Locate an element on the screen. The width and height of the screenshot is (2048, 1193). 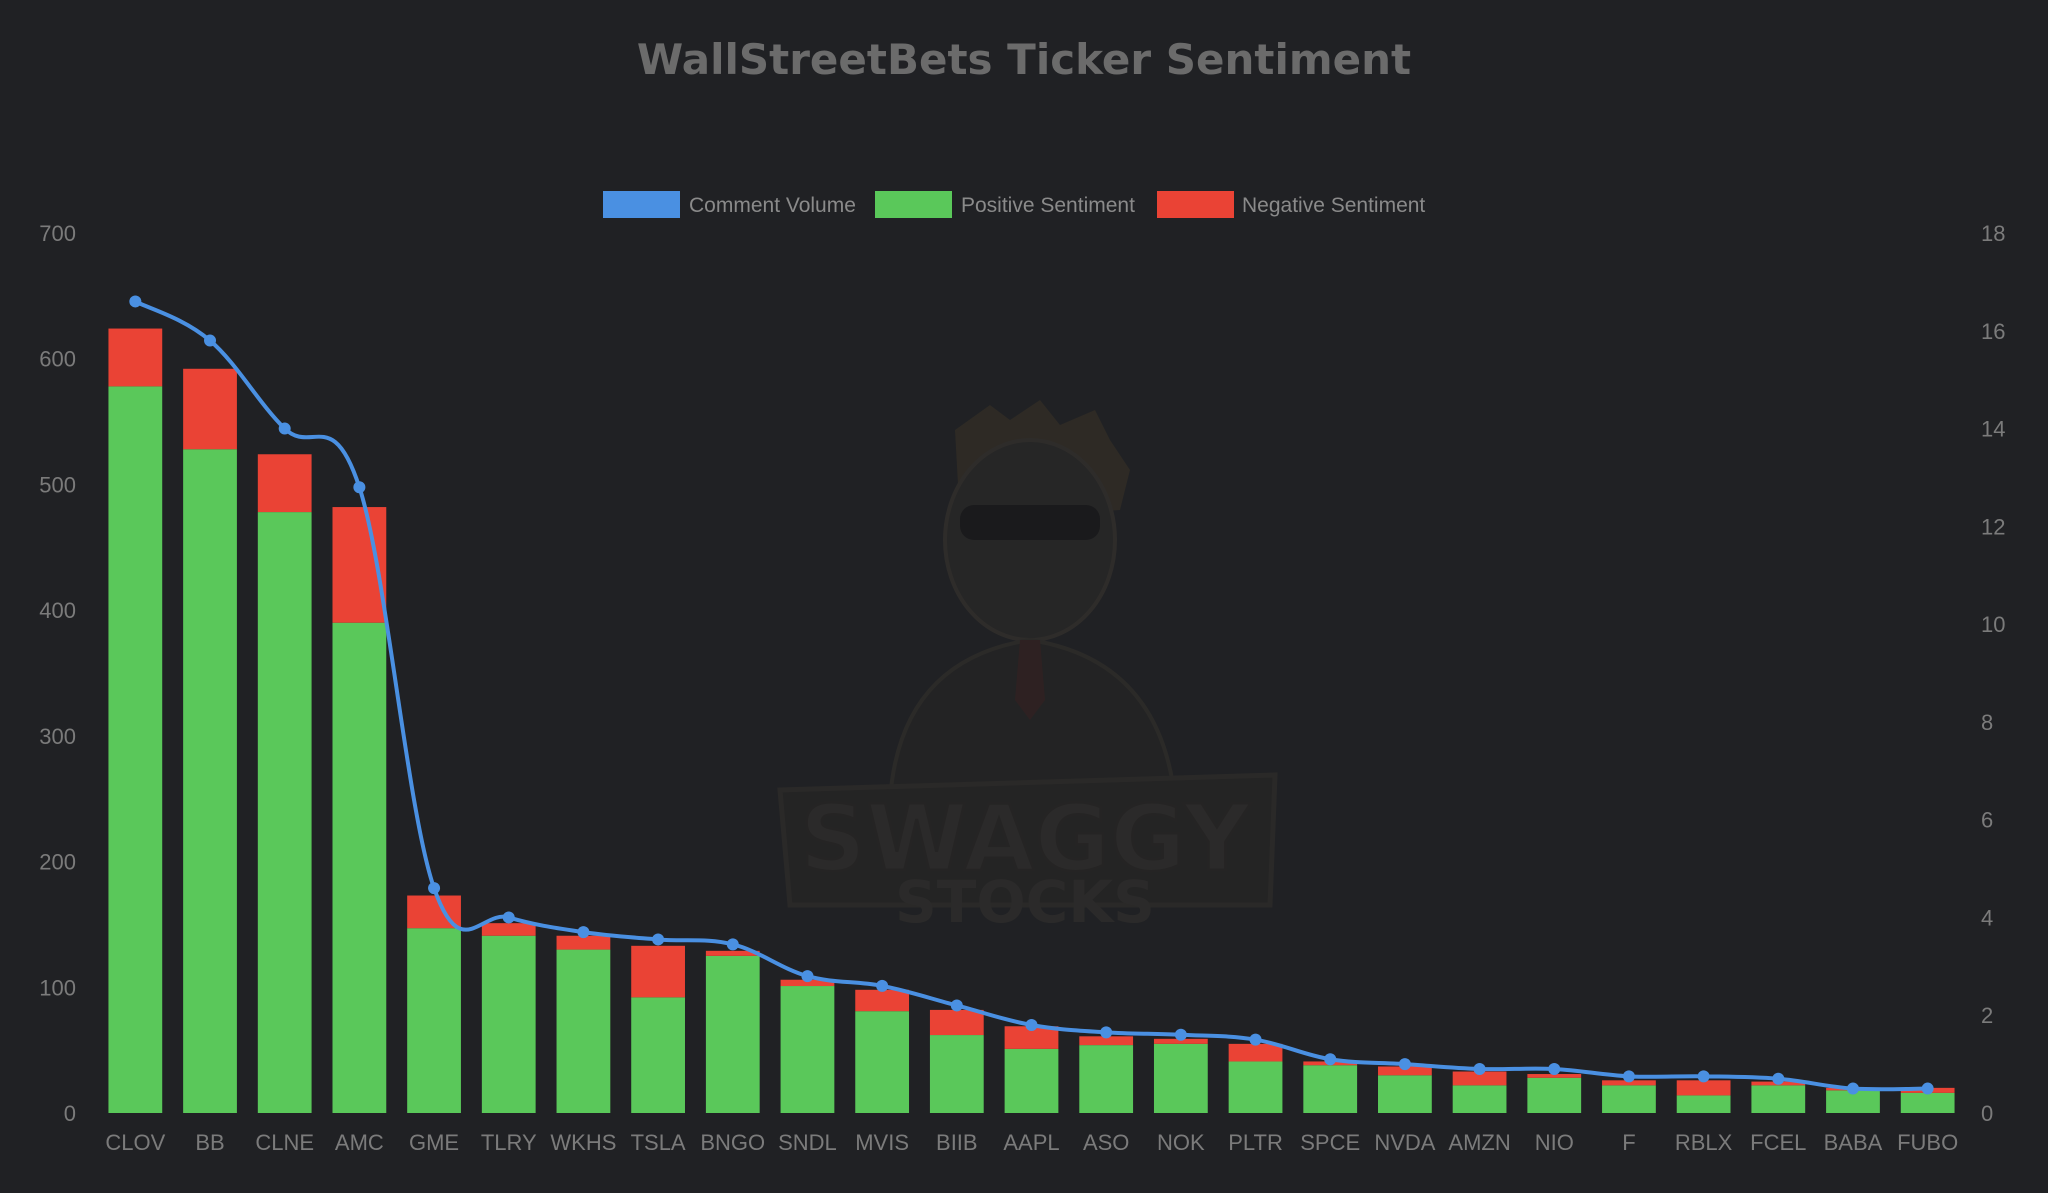
x-tick-label-bb: BB is located at coordinates (209, 1142).